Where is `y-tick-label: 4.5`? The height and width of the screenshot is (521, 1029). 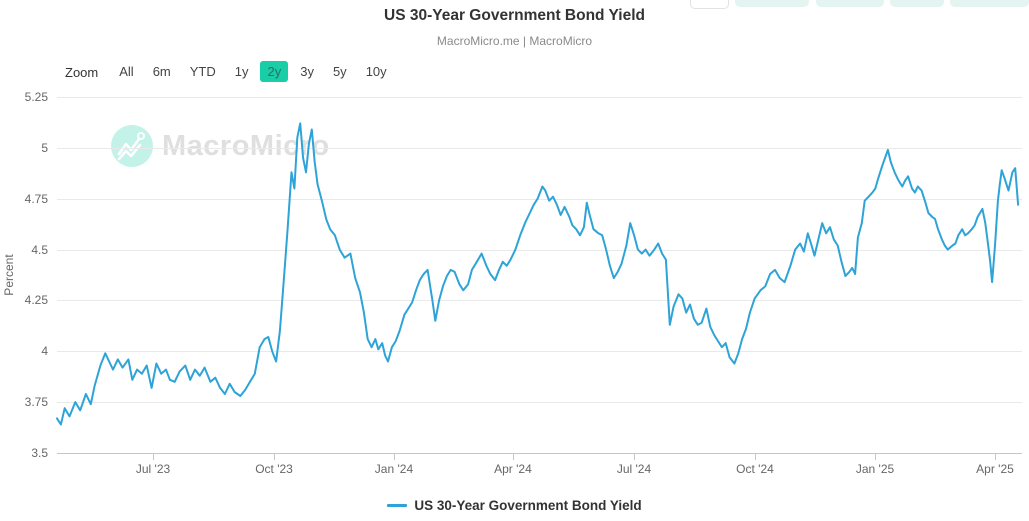 y-tick-label: 4.5 is located at coordinates (39, 249).